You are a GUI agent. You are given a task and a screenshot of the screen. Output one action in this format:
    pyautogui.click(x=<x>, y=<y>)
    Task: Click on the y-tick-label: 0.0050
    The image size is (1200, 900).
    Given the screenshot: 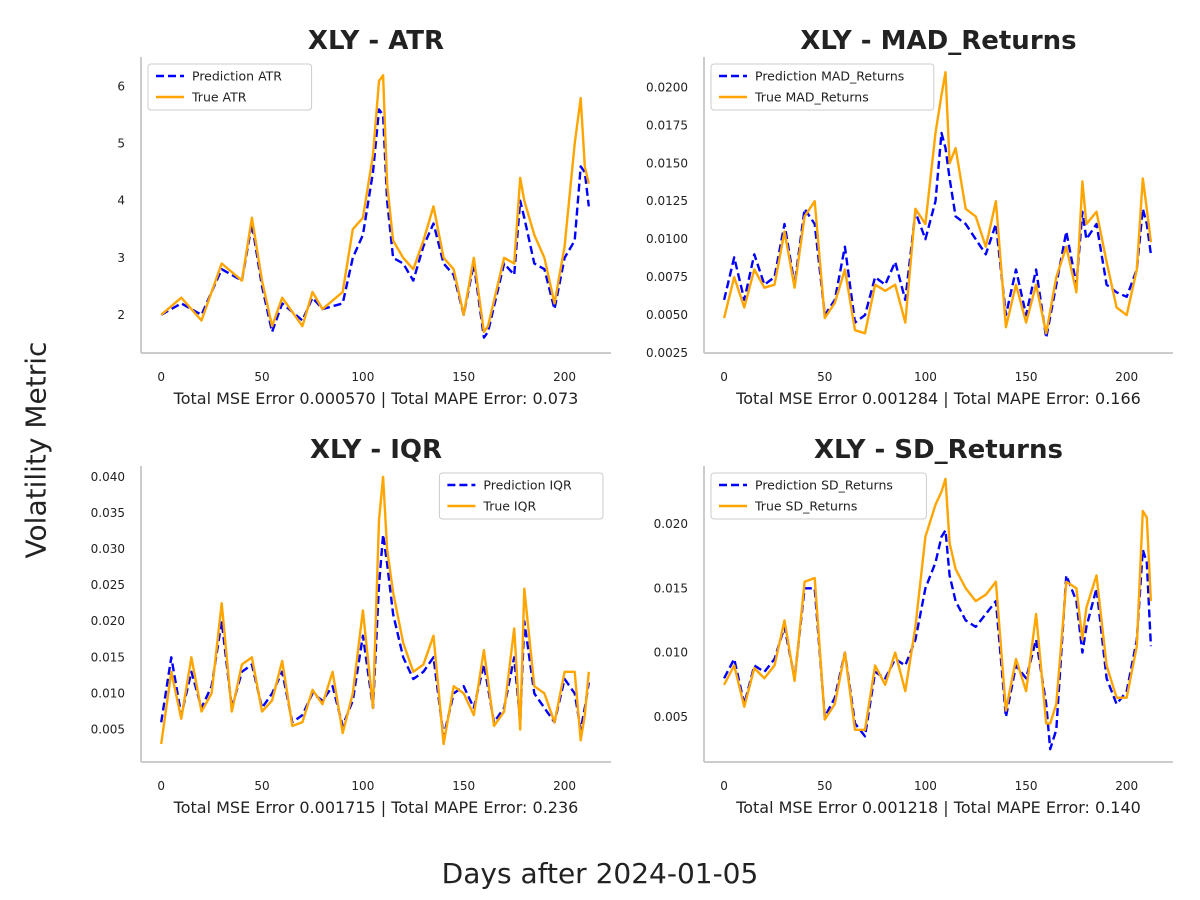 What is the action you would take?
    pyautogui.click(x=667, y=315)
    